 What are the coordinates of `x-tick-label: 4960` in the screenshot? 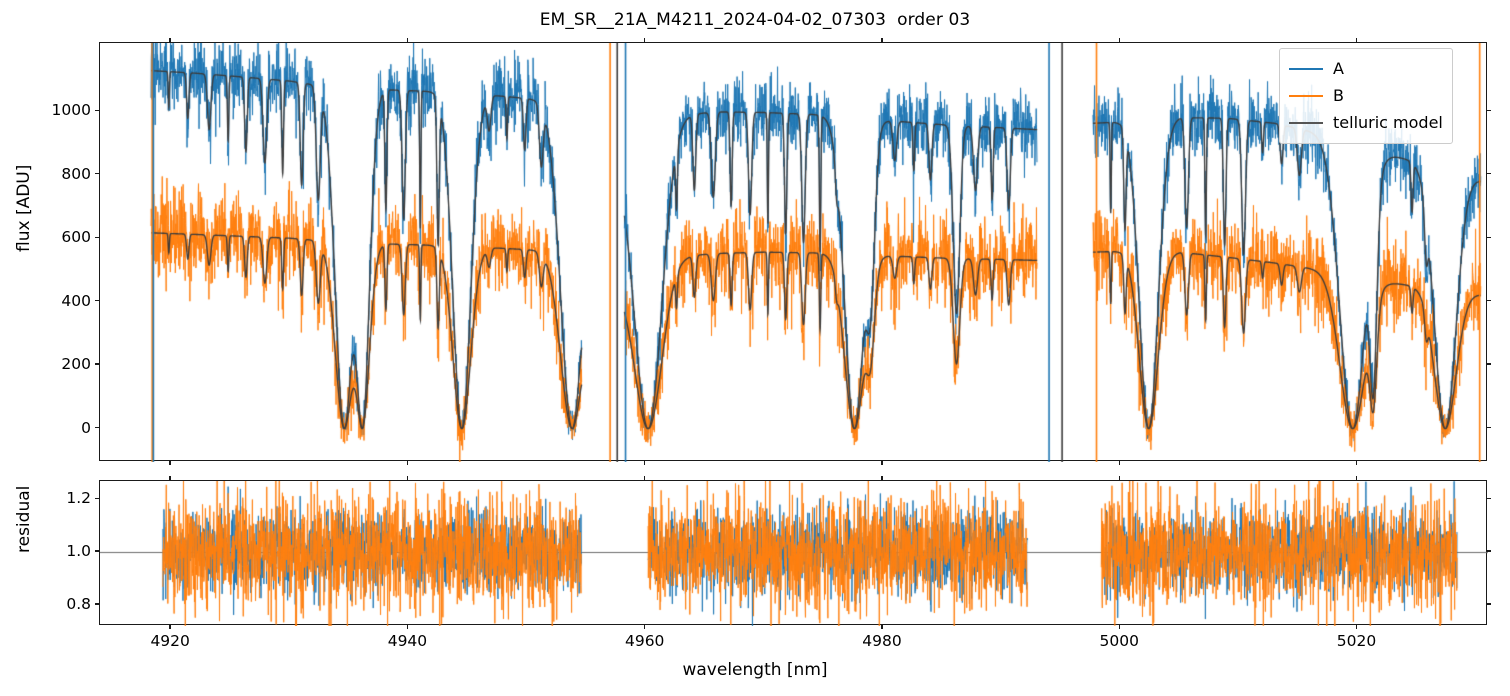 It's located at (644, 641).